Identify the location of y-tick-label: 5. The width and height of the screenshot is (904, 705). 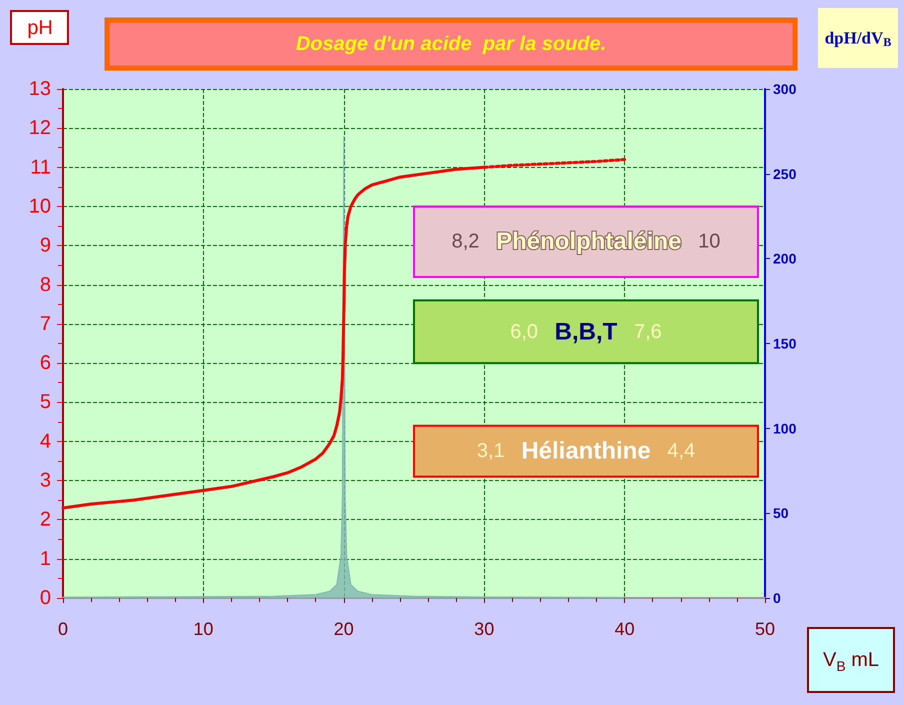
(45, 402).